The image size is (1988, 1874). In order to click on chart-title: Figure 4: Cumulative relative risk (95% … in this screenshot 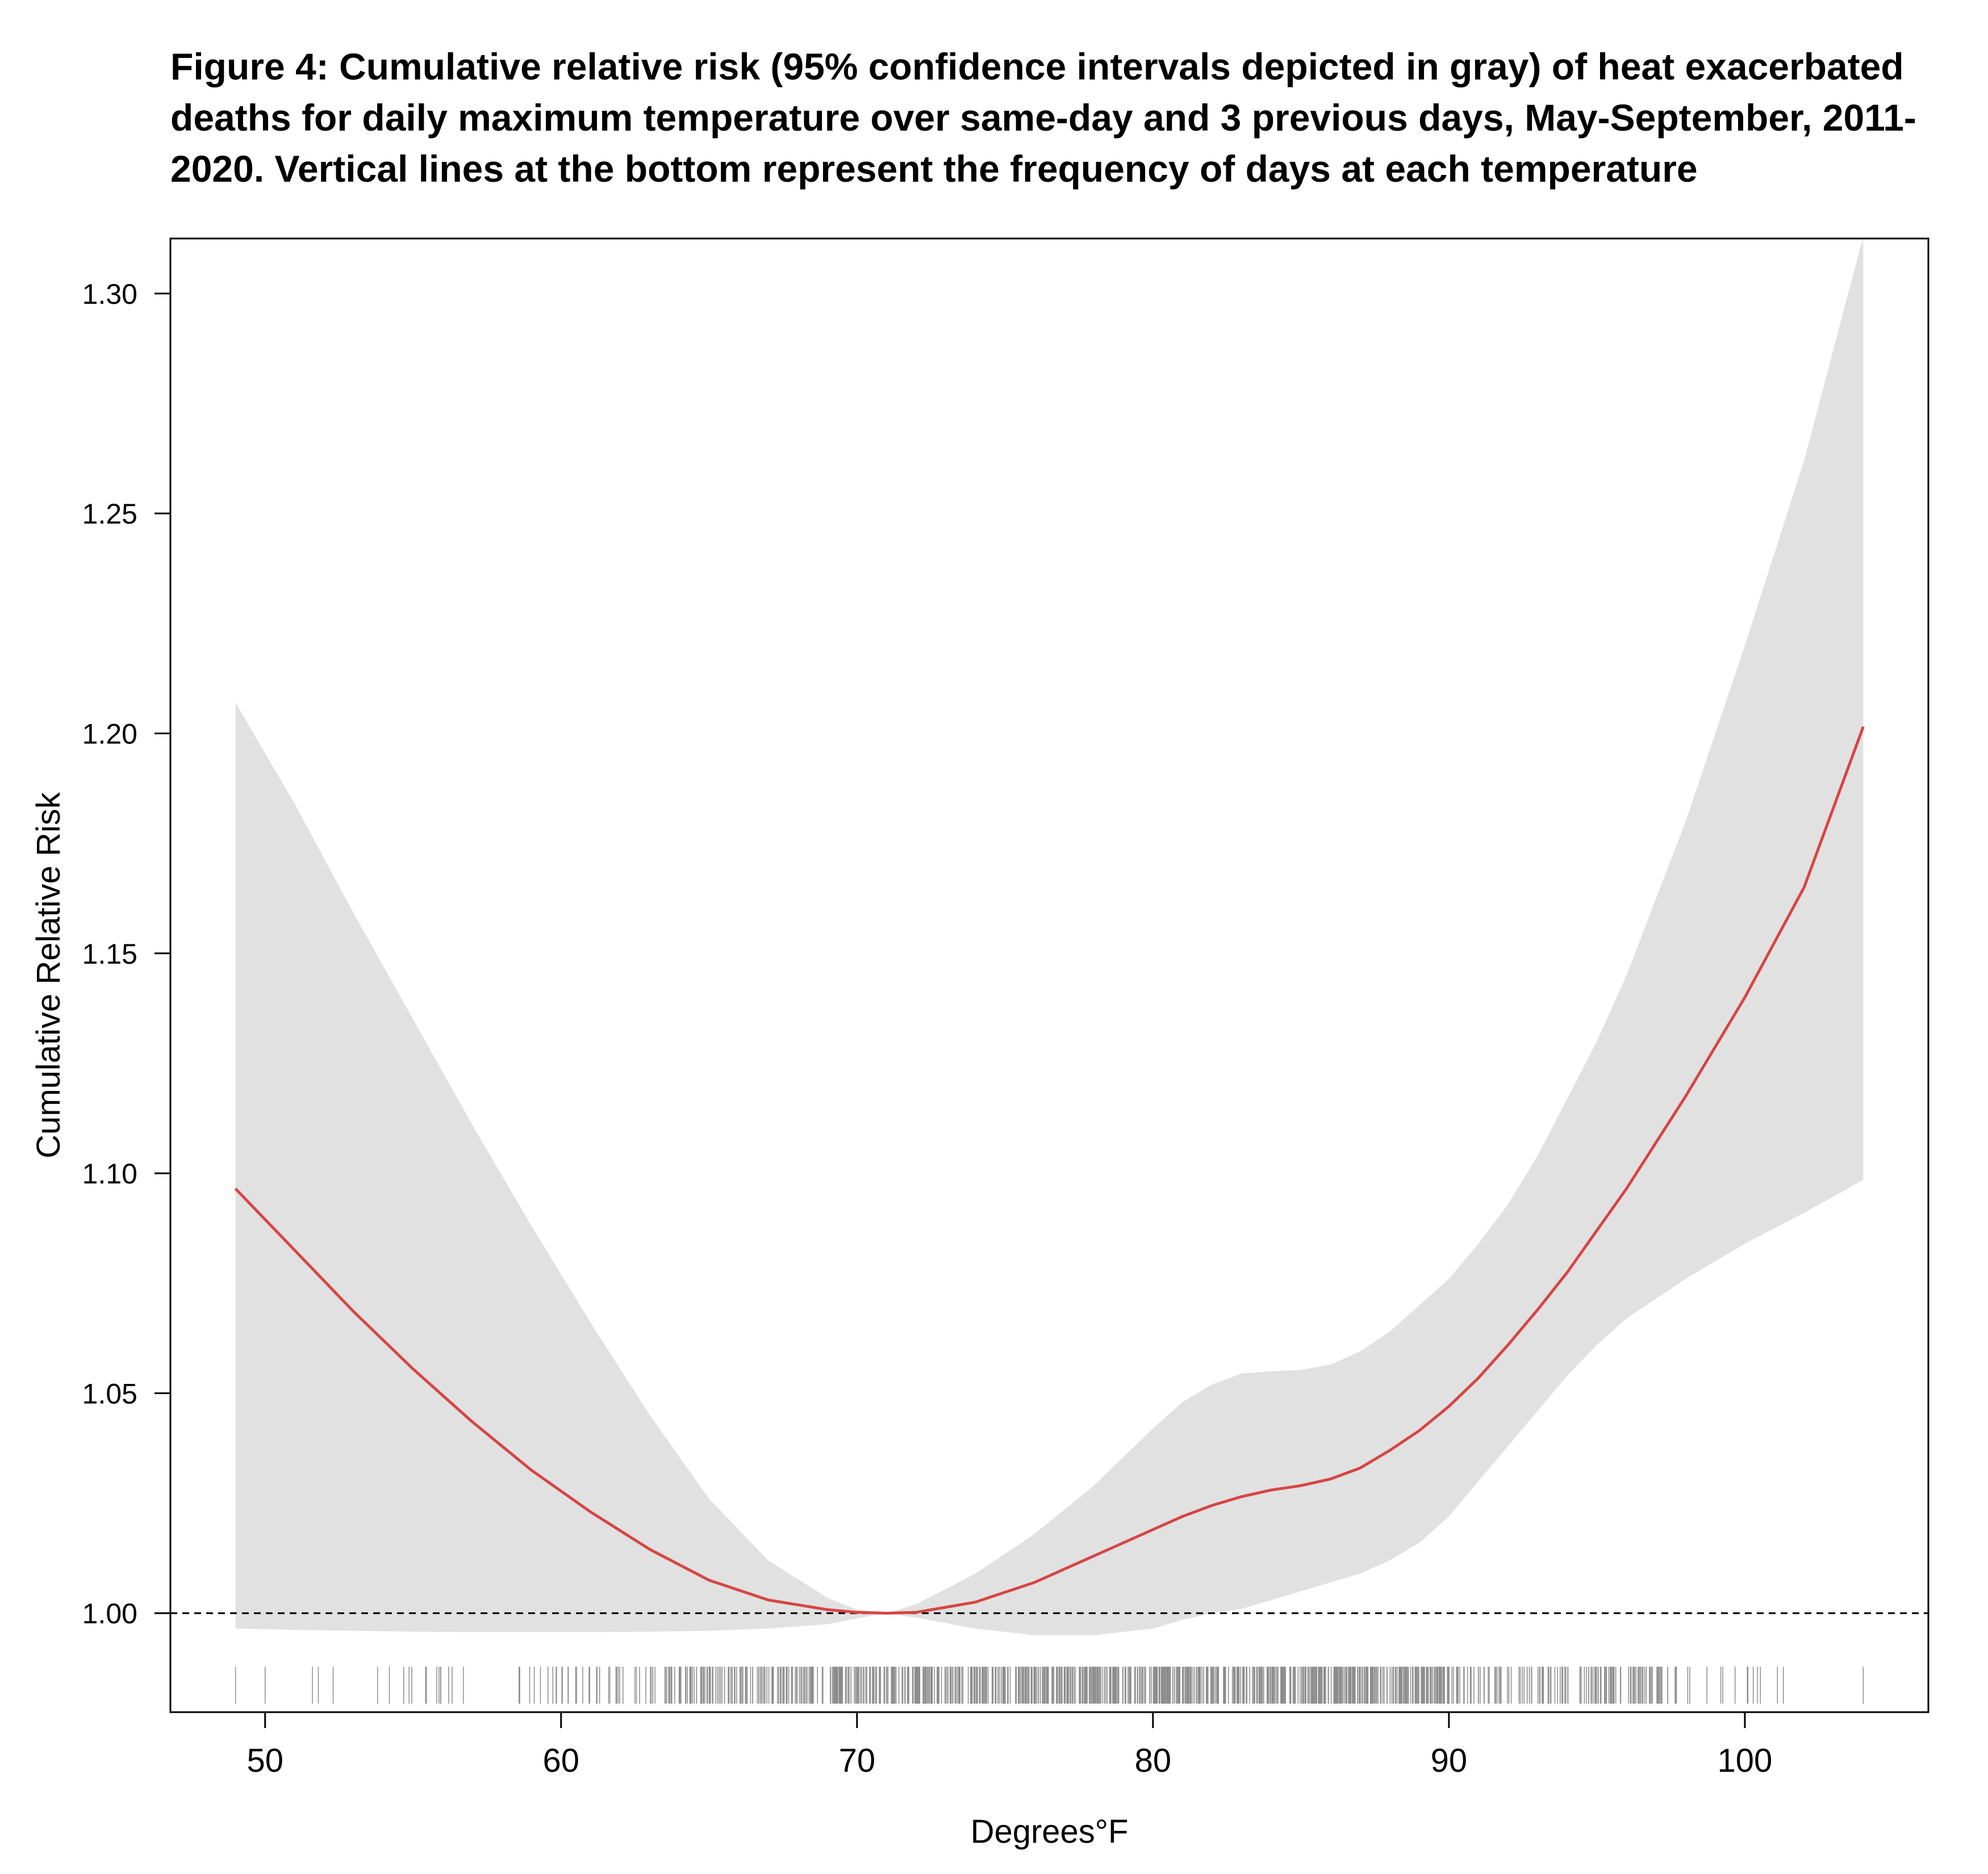, I will do `click(1043, 117)`.